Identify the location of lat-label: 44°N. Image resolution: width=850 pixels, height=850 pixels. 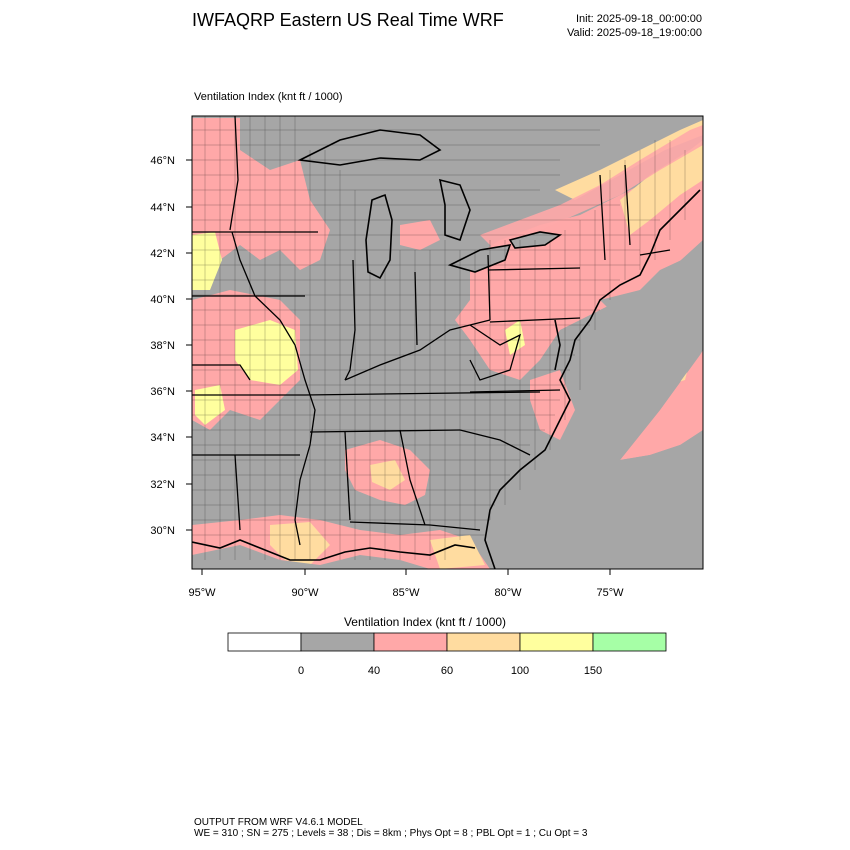
(162, 208).